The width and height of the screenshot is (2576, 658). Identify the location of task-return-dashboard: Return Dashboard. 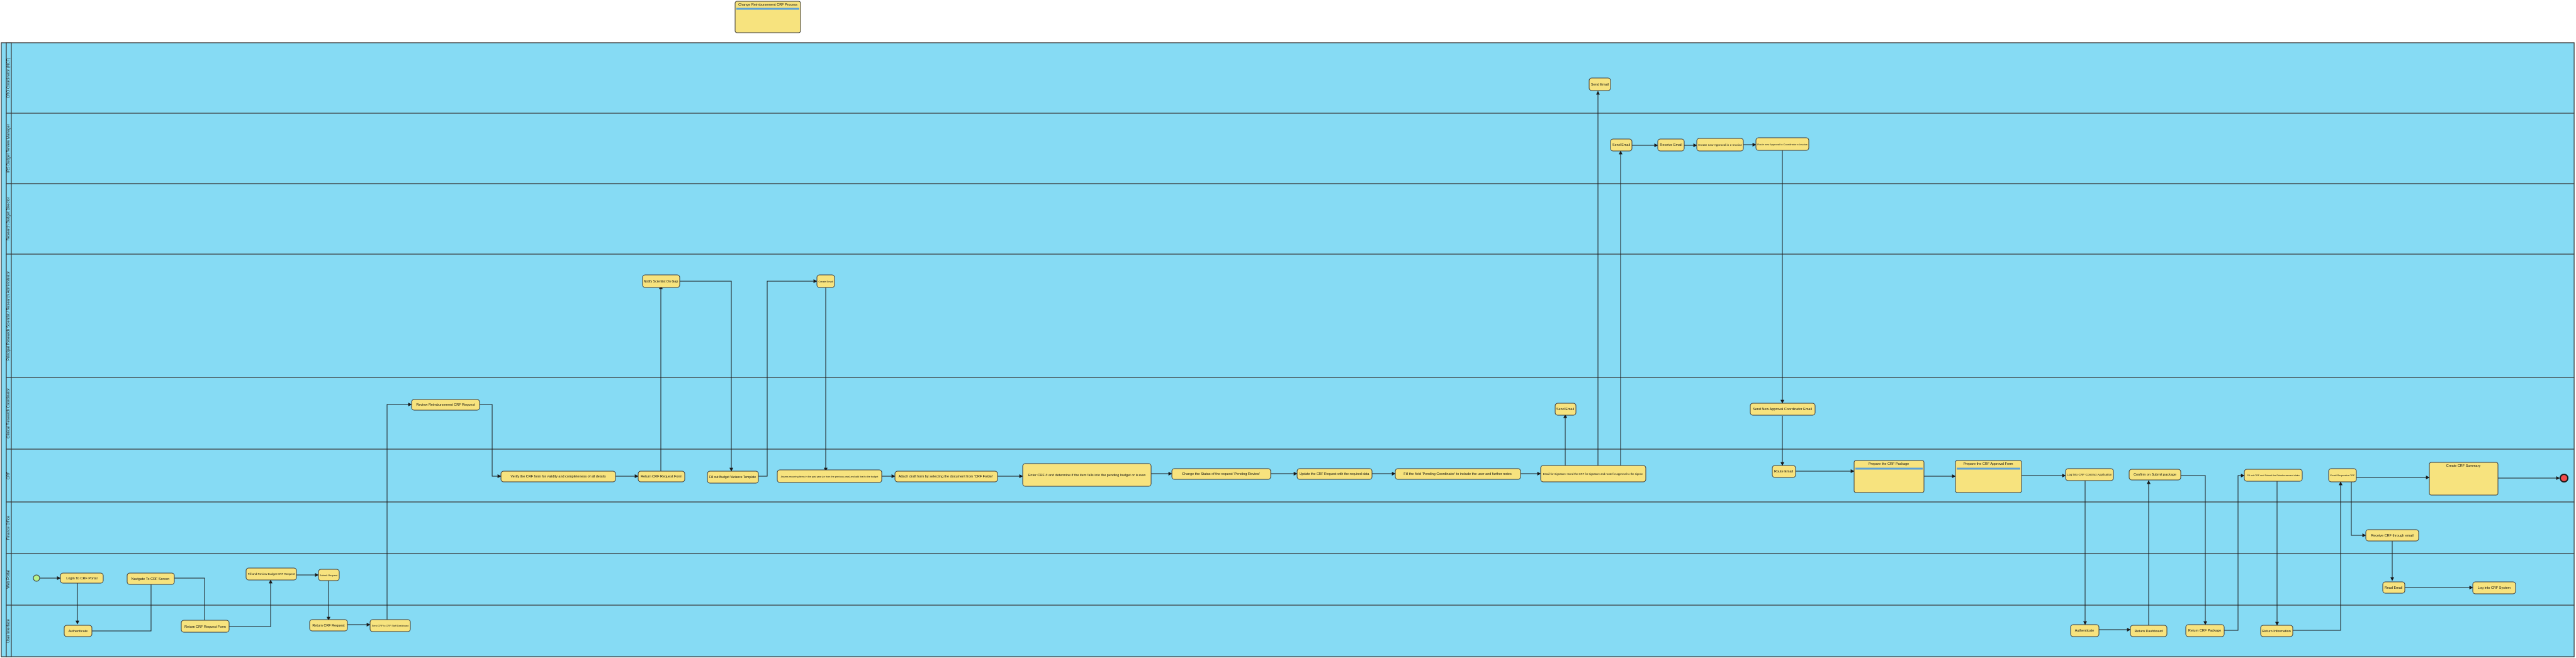
(2148, 631).